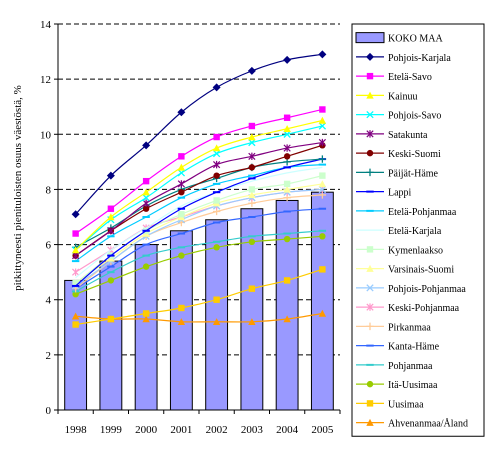  What do you see at coordinates (322, 430) in the screenshot?
I see `x-tick-label: 2005` at bounding box center [322, 430].